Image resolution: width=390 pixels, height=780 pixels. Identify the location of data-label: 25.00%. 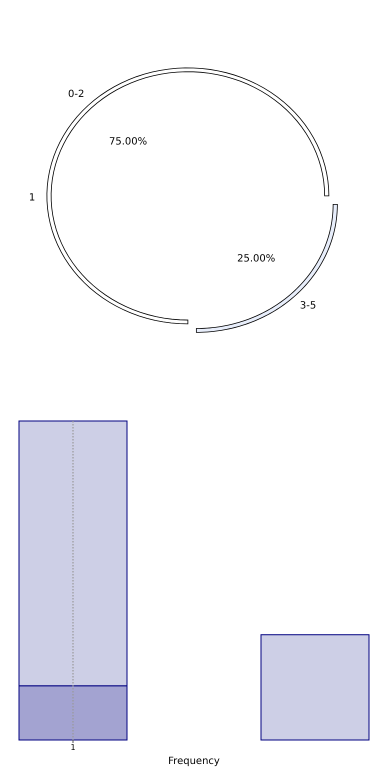
(256, 258).